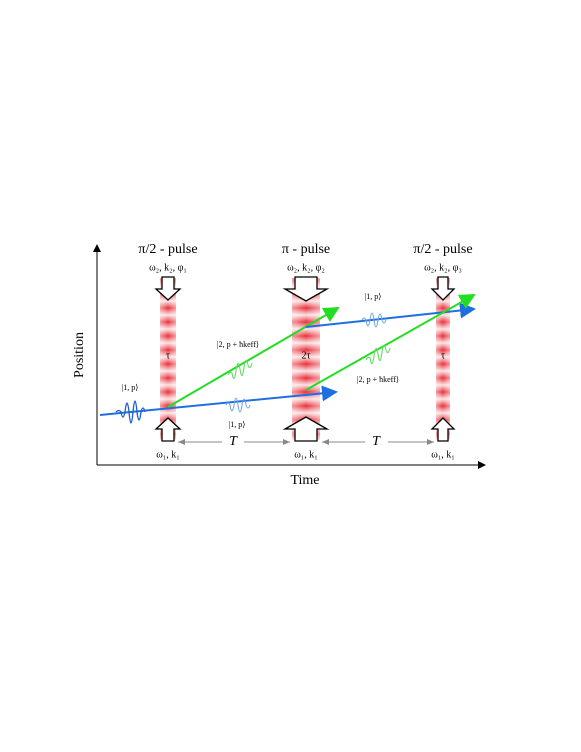  What do you see at coordinates (305, 355) in the screenshot?
I see `duration: 2τ` at bounding box center [305, 355].